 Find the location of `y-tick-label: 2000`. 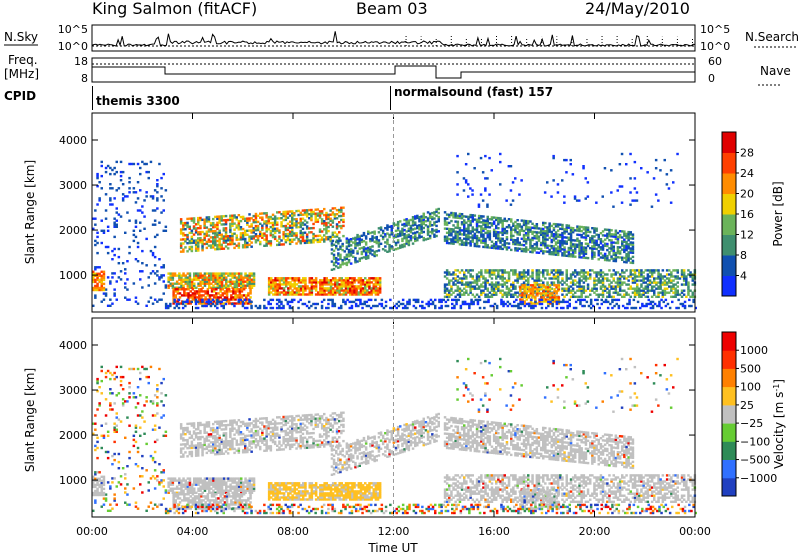

y-tick-label: 2000 is located at coordinates (73, 230).